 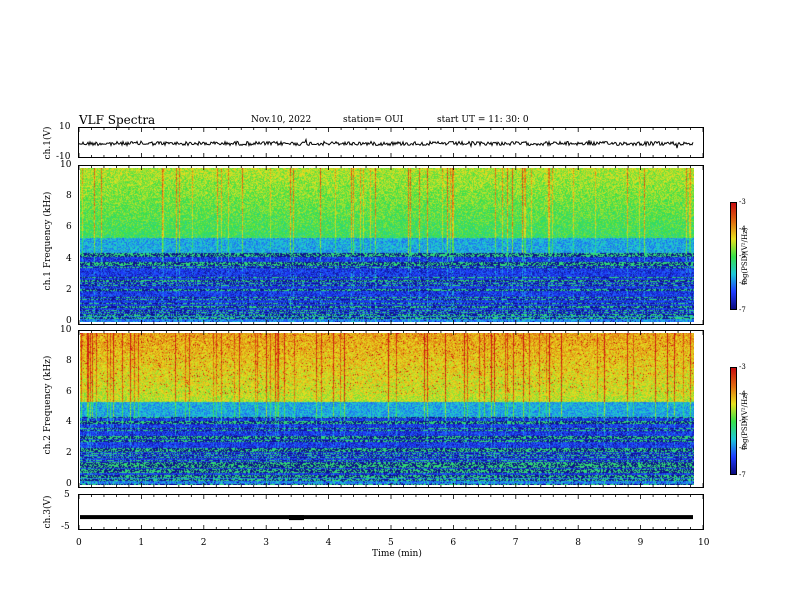 I want to click on ch3-panel, so click(x=391, y=512).